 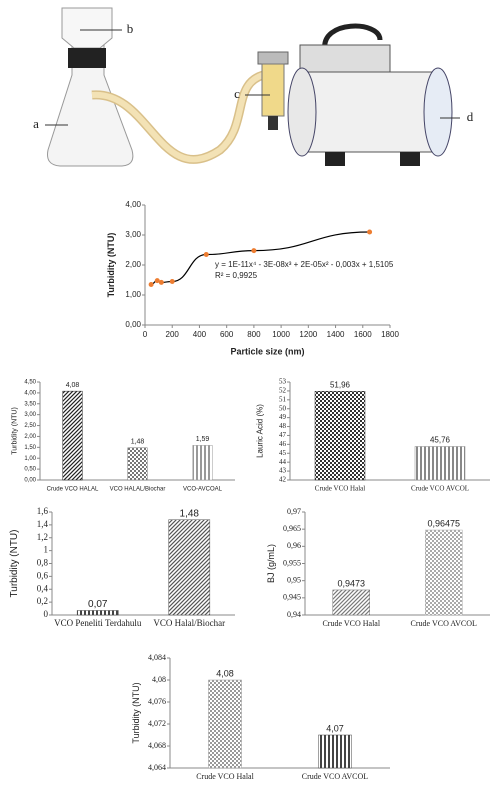 I want to click on x-tick-label: 200, so click(x=173, y=334).